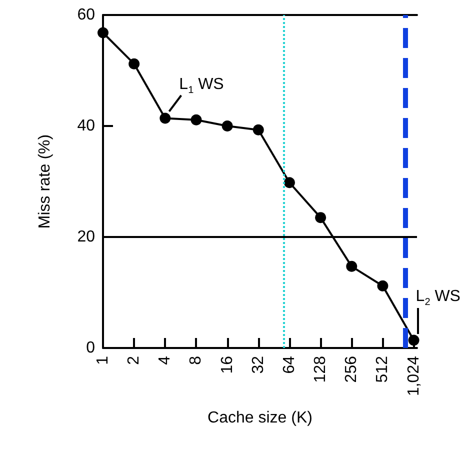 The width and height of the screenshot is (475, 453). What do you see at coordinates (413, 376) in the screenshot?
I see `x-tick-label: 1,024` at bounding box center [413, 376].